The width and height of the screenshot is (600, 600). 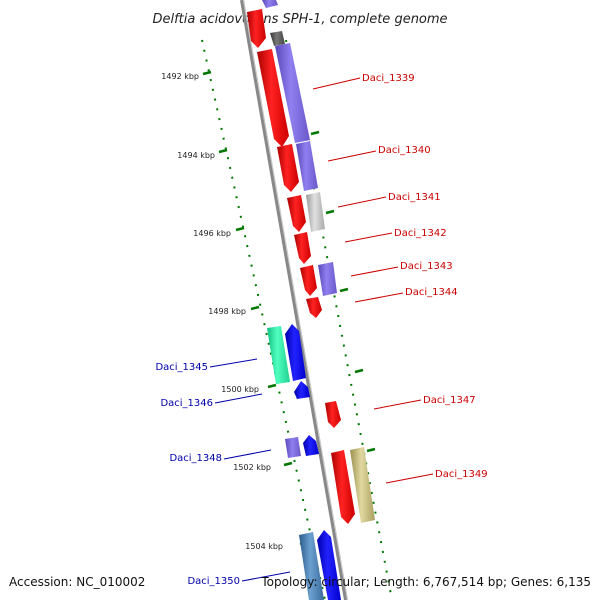 What do you see at coordinates (292, 93) in the screenshot?
I see `gene-arrow-daci-1339-b` at bounding box center [292, 93].